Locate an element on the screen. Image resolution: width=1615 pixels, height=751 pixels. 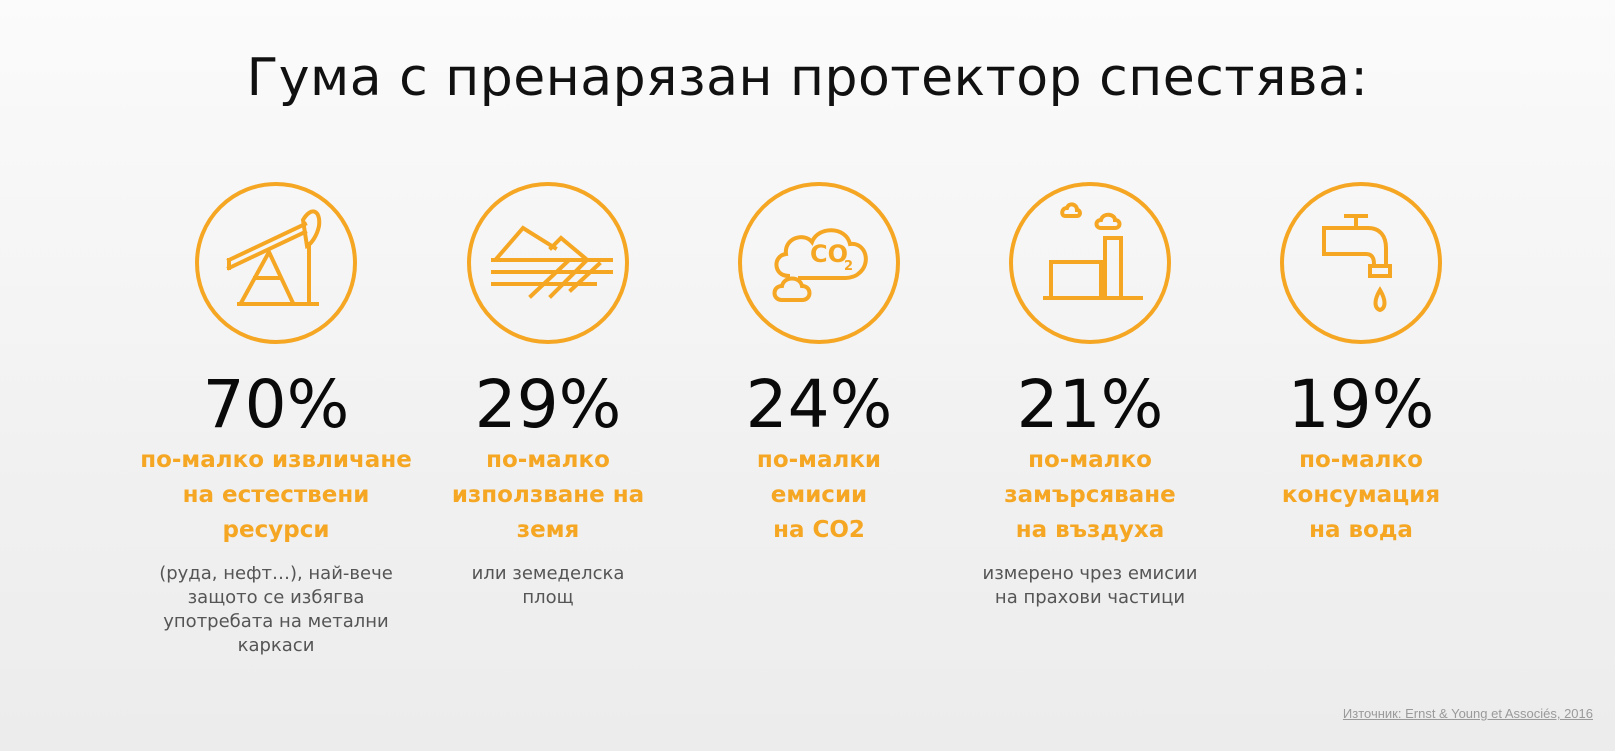
water-tap-icon is located at coordinates (1361, 263).